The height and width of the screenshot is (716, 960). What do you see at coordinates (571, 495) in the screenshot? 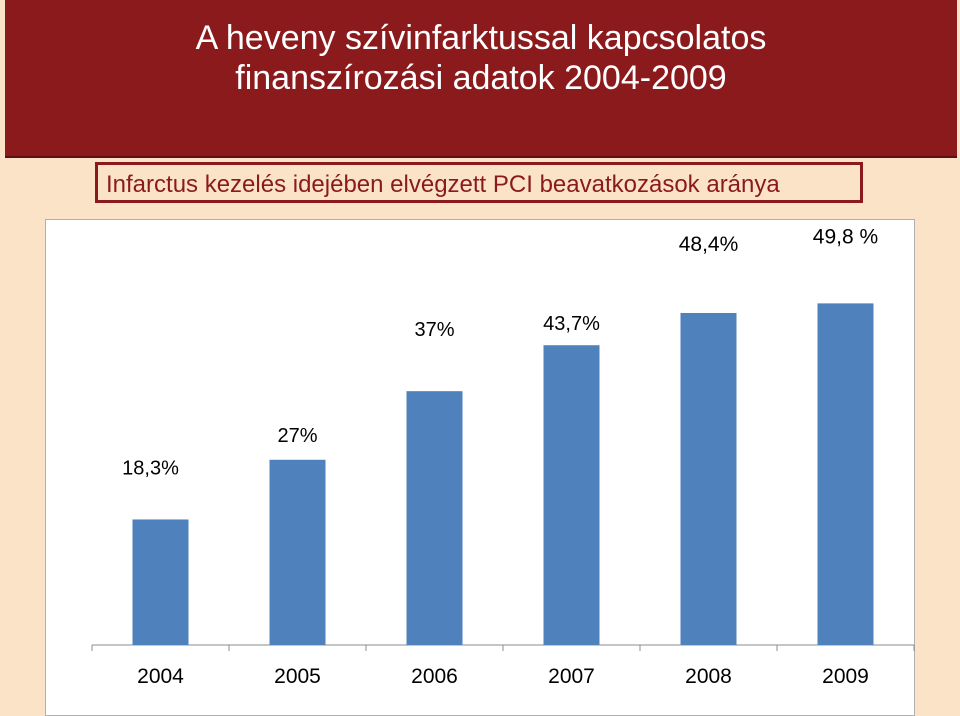
I see `bar-2007` at bounding box center [571, 495].